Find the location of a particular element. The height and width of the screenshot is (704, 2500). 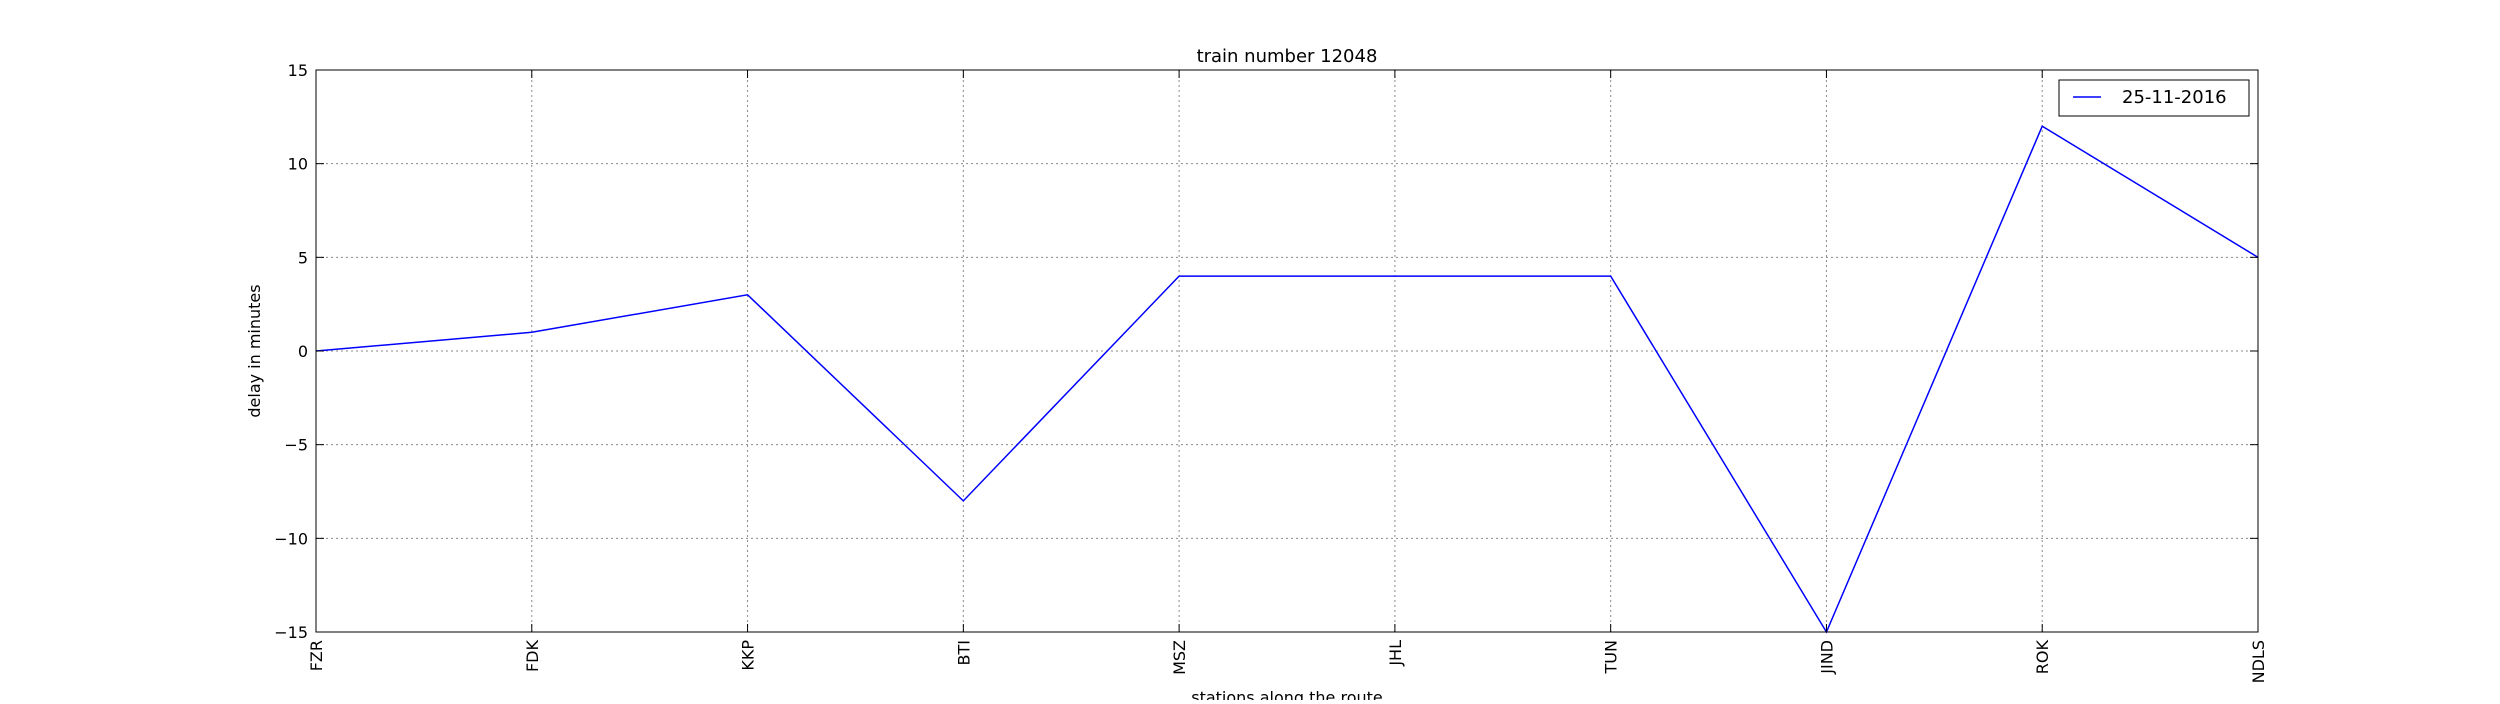

legend-box is located at coordinates (2154, 98).